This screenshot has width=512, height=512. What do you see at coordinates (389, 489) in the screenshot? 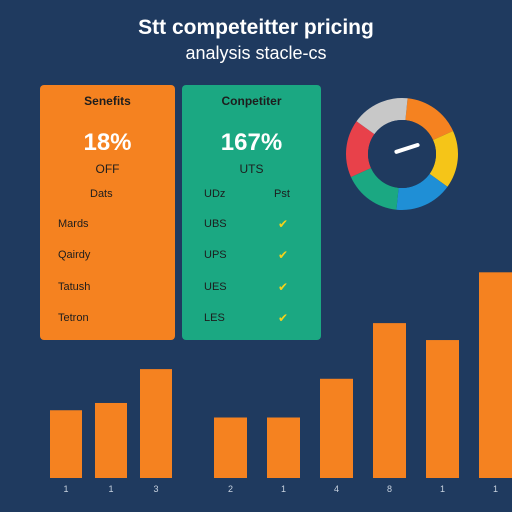
I see `x-tick-label: 8` at bounding box center [389, 489].